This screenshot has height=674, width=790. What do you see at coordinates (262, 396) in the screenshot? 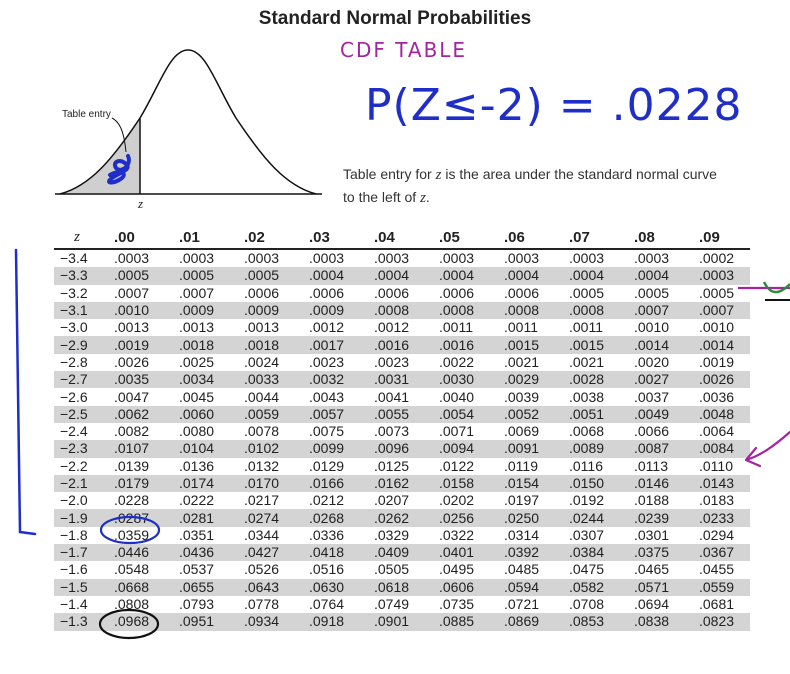
I see `probability-cell: .0044` at bounding box center [262, 396].